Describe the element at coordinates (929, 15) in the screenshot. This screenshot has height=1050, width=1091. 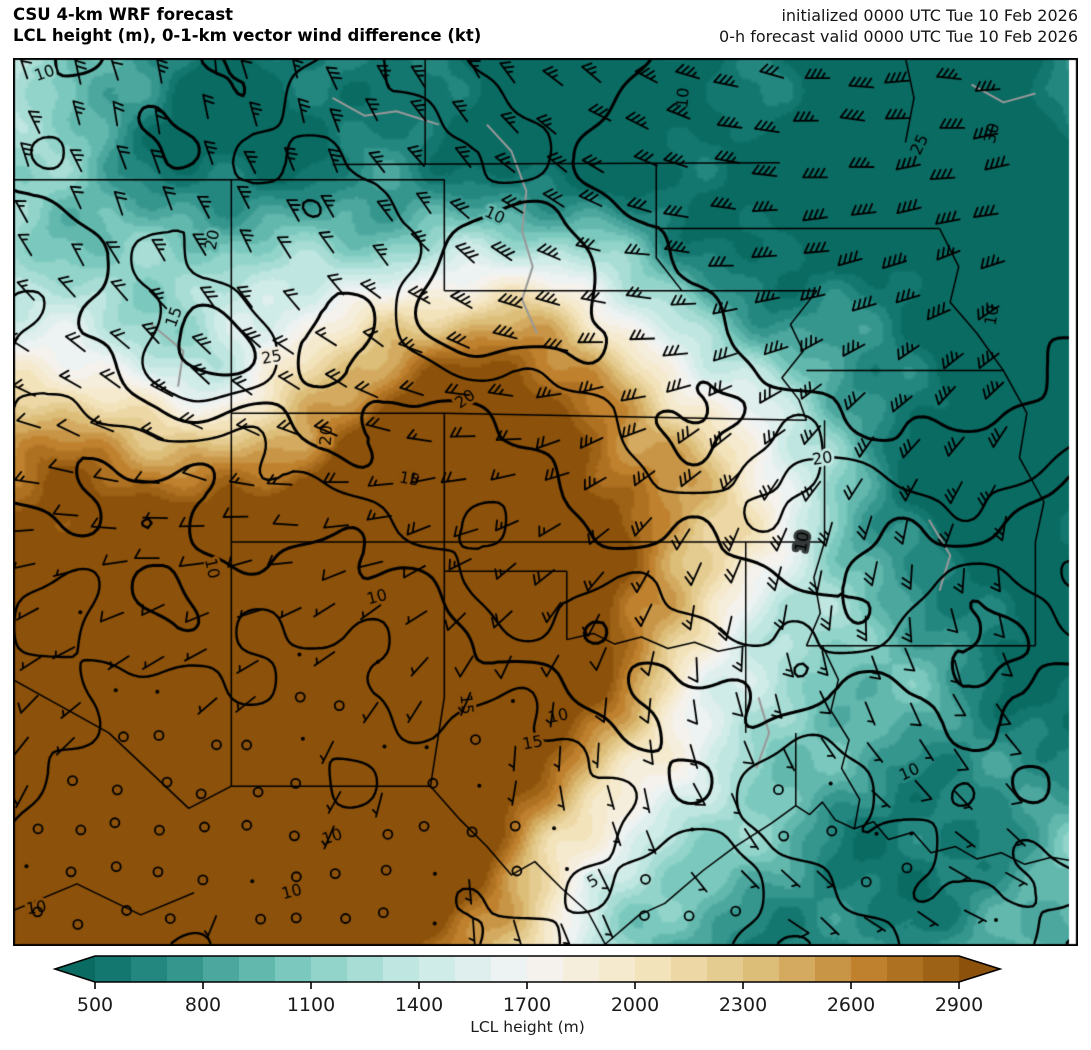
I see `init-time: initialized 0000 UTC Tue 10 Feb 2026` at that location.